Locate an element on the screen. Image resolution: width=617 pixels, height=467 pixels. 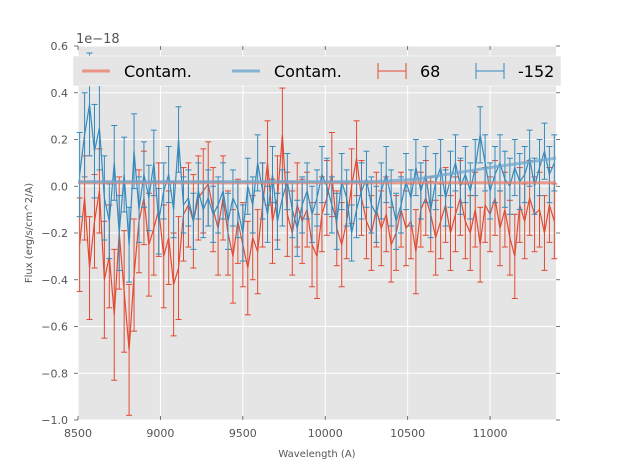
y-tick-label: 0.4 is located at coordinates (60, 93).